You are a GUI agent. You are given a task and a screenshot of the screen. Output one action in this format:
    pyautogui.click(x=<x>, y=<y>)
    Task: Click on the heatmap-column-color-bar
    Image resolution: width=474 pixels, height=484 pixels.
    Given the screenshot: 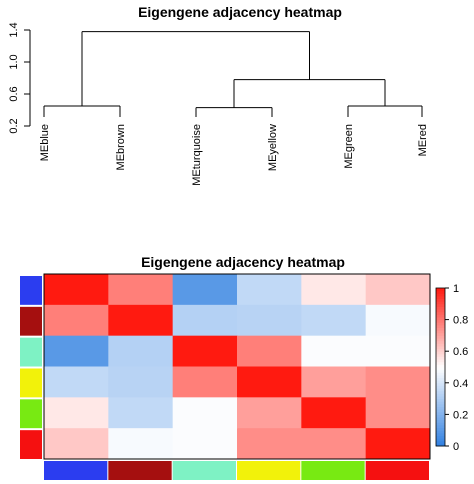 What is the action you would take?
    pyautogui.click(x=236, y=470)
    